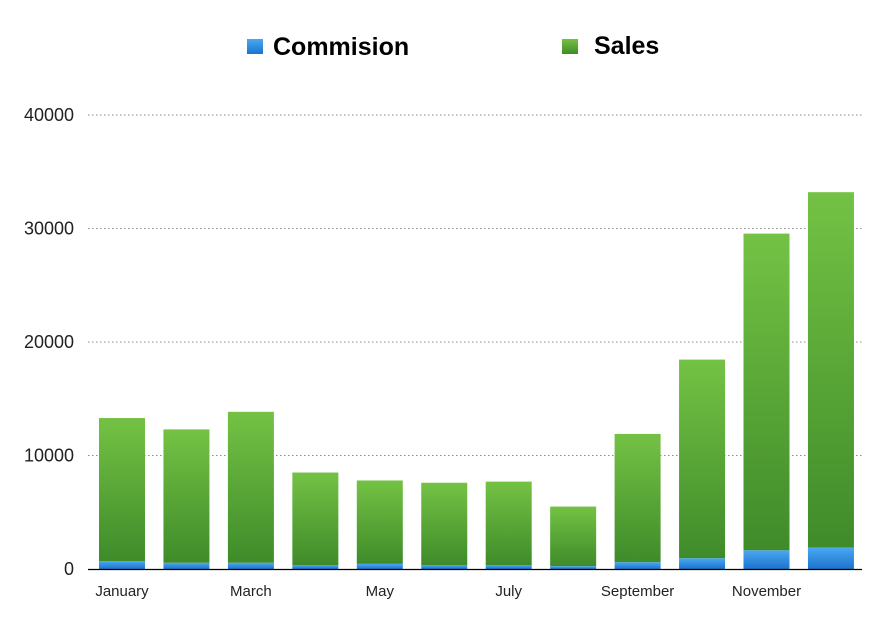  What do you see at coordinates (341, 47) in the screenshot?
I see `legend-label-commision: Commision` at bounding box center [341, 47].